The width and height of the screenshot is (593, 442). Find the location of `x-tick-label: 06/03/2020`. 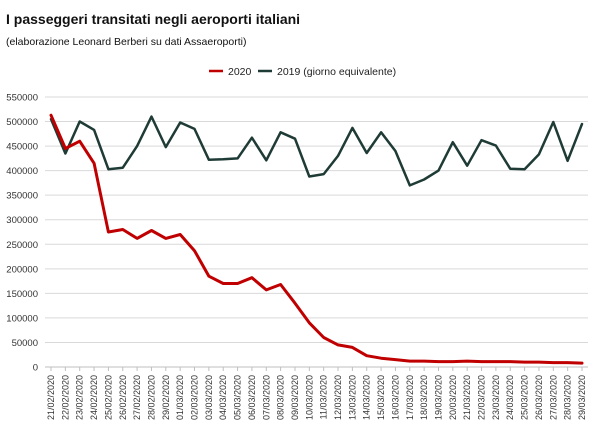

x-tick-label: 06/03/2020 is located at coordinates (252, 397).